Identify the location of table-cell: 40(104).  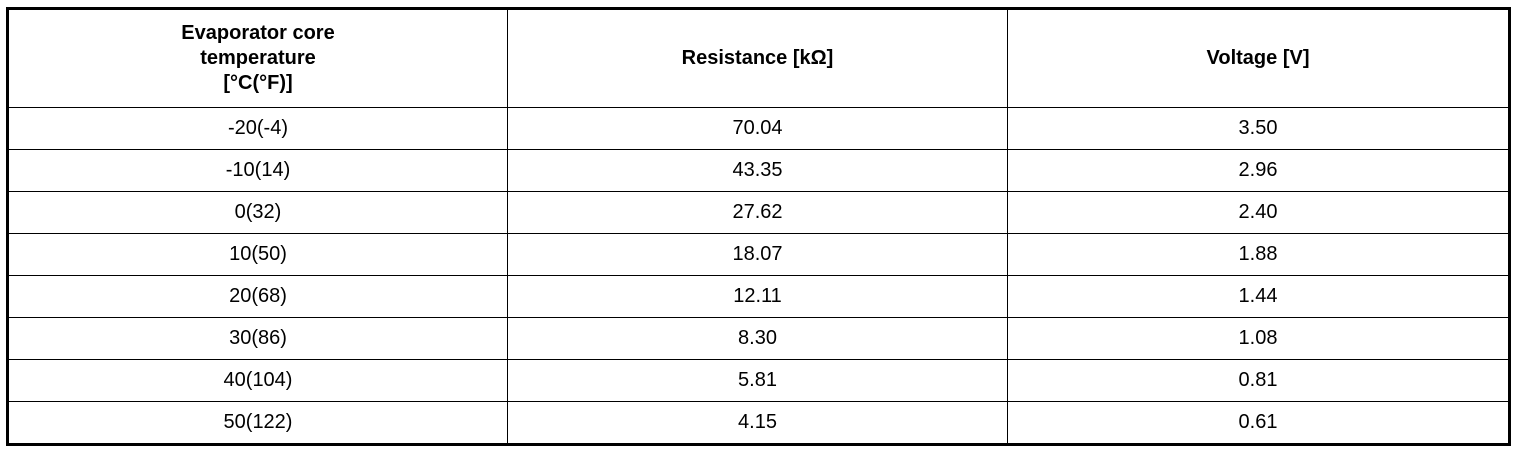
(257, 380).